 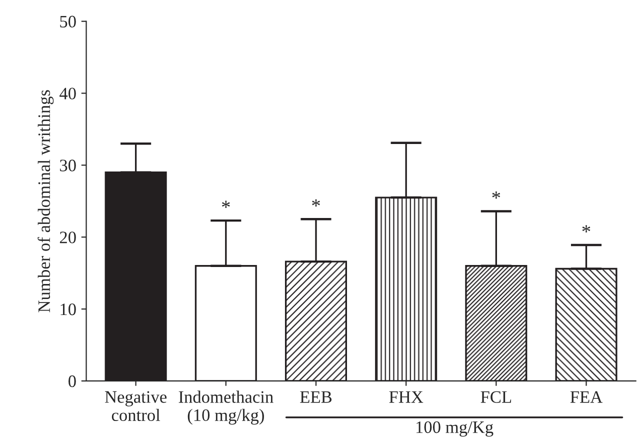 I want to click on x-tick-label: EEB, so click(x=316, y=397).